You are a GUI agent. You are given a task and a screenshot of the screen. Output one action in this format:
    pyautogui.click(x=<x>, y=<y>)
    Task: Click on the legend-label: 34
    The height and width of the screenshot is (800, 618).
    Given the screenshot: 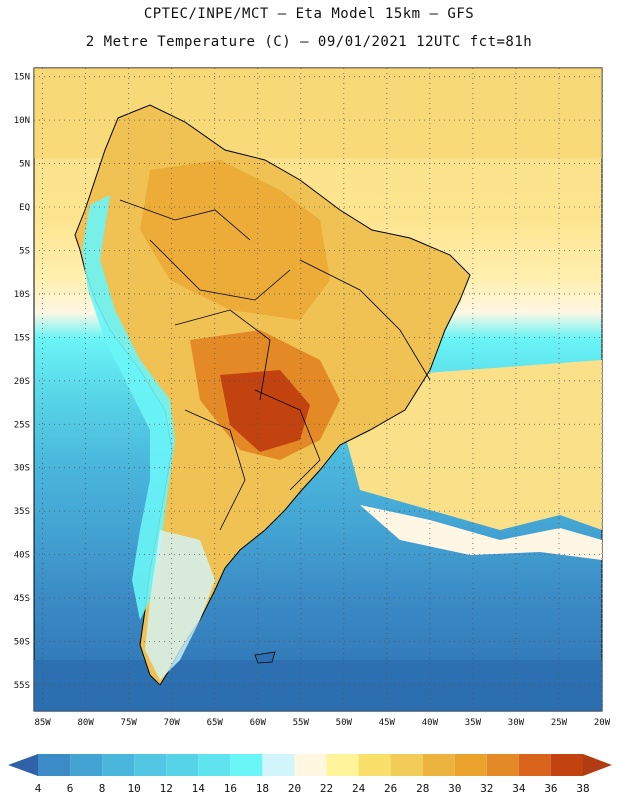 What is the action you would take?
    pyautogui.click(x=519, y=788)
    